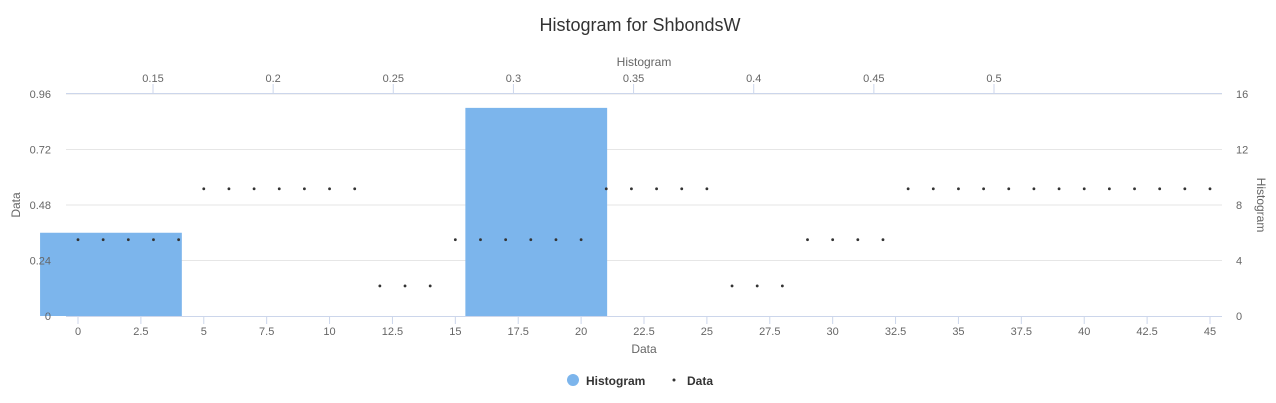 The image size is (1276, 403). What do you see at coordinates (639, 25) in the screenshot?
I see `chart-title: Histogram for ShbondsW` at bounding box center [639, 25].